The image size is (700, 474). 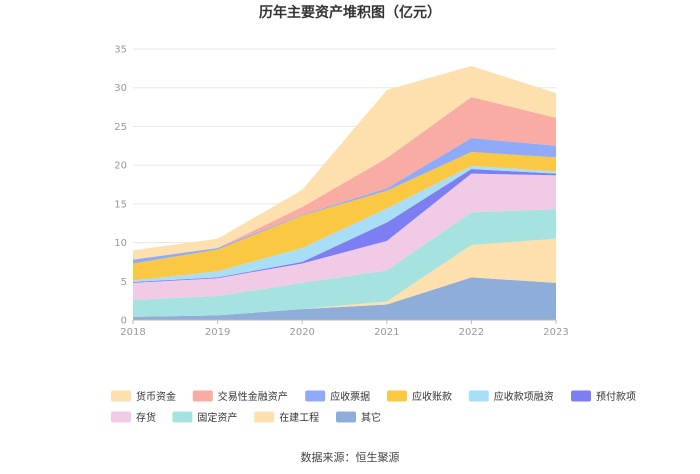 I want to click on y-tick-label: 20, so click(x=120, y=166).